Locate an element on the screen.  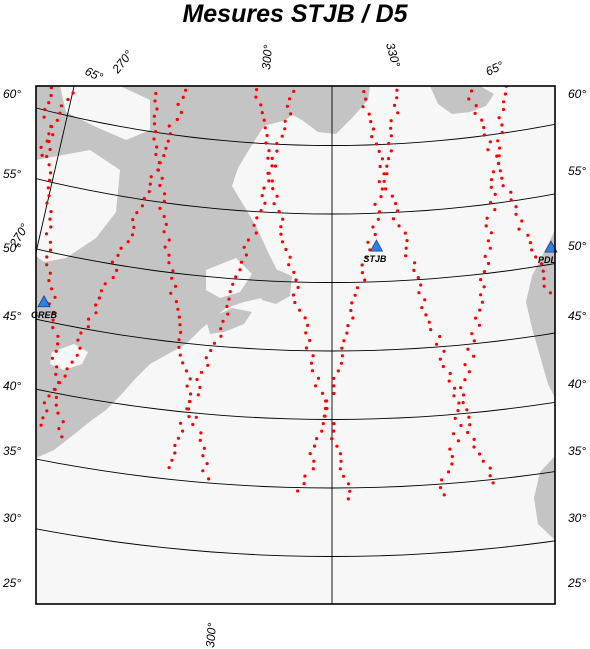
station-marker-pdl is located at coordinates (551, 246).